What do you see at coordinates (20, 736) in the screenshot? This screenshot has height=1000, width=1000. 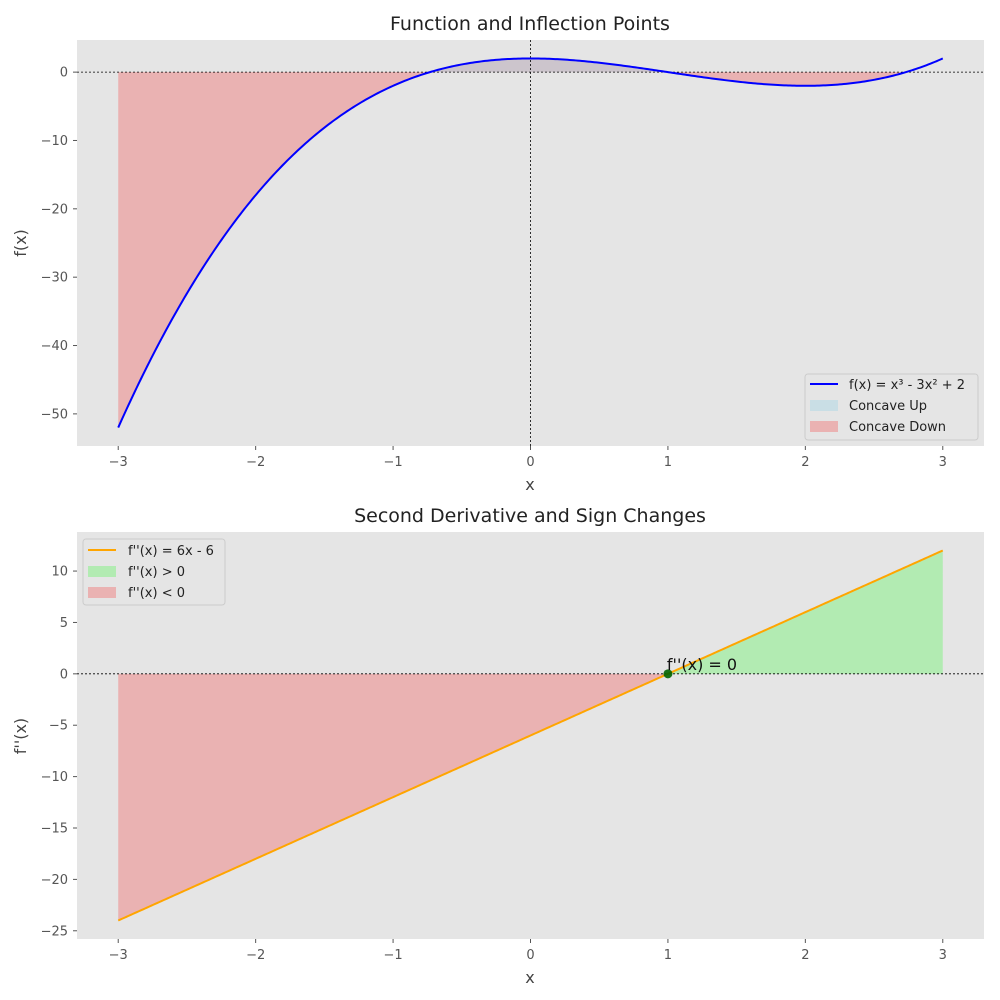 I see `second-derivative-y-axis-label: f''(x)` at bounding box center [20, 736].